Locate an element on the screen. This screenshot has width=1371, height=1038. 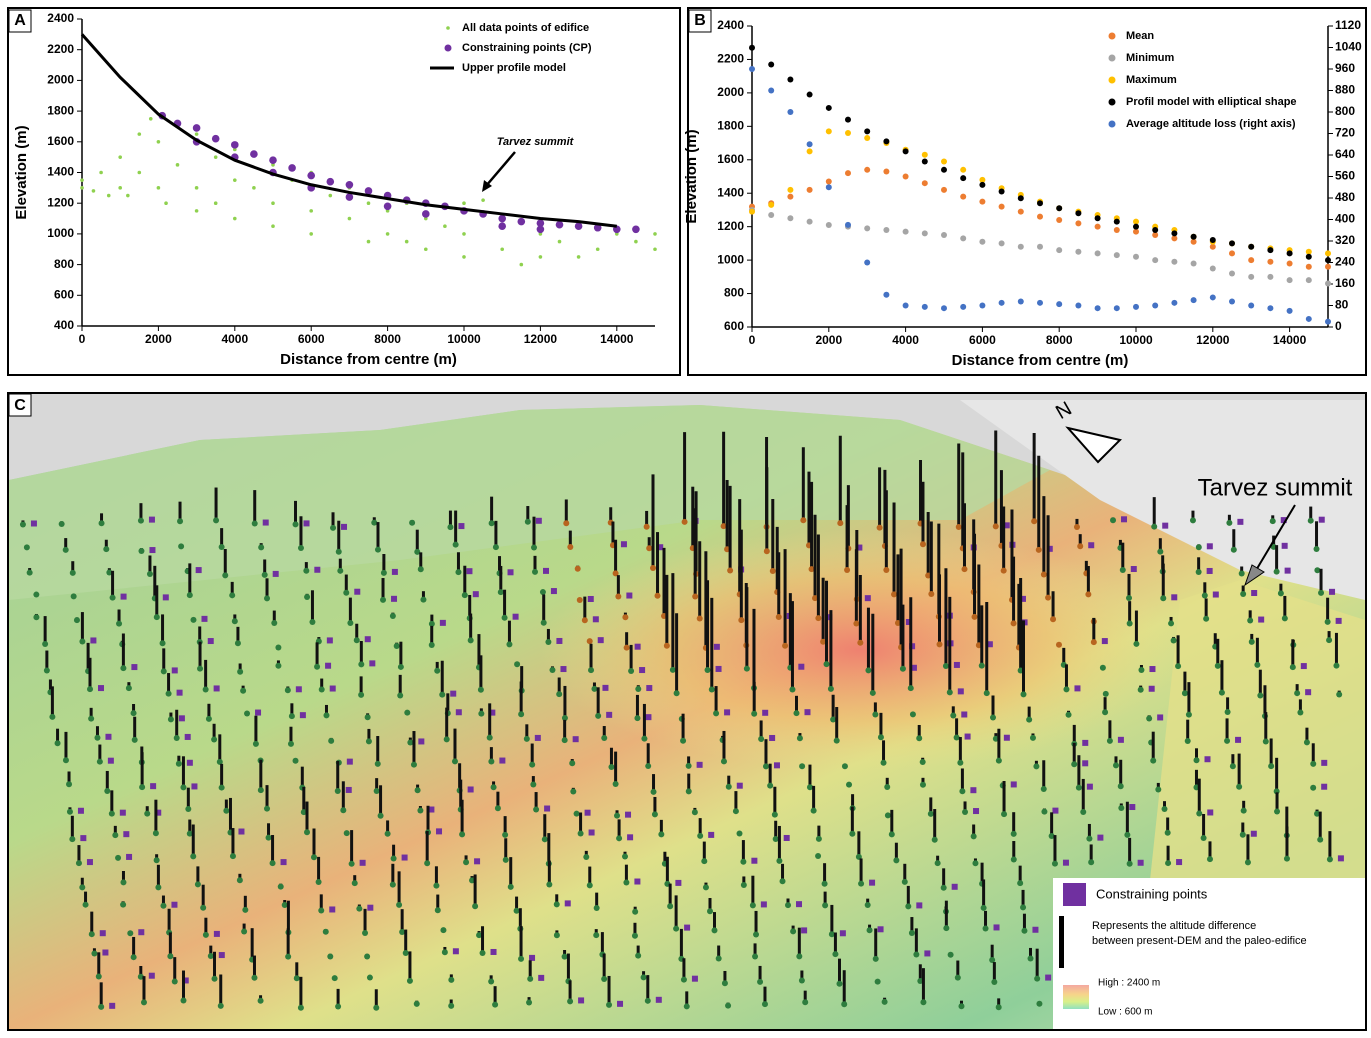
y2-tick-label: 80 is located at coordinates (1342, 305).